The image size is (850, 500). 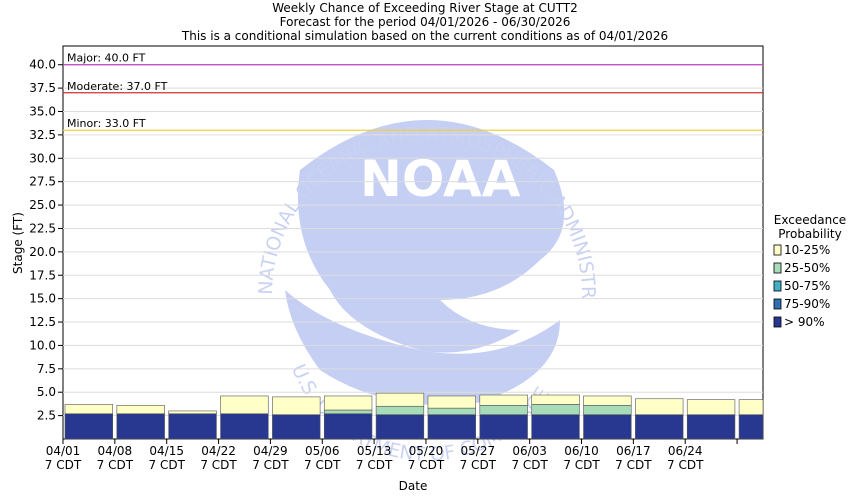 What do you see at coordinates (117, 86) in the screenshot?
I see `threshold-label: Moderate: 37.0 FT` at bounding box center [117, 86].